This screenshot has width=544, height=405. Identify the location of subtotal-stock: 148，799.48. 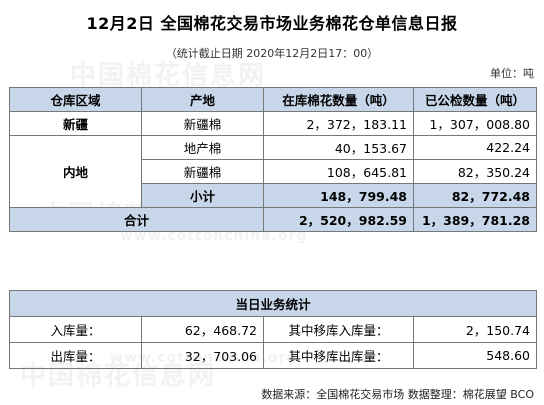
(338, 195).